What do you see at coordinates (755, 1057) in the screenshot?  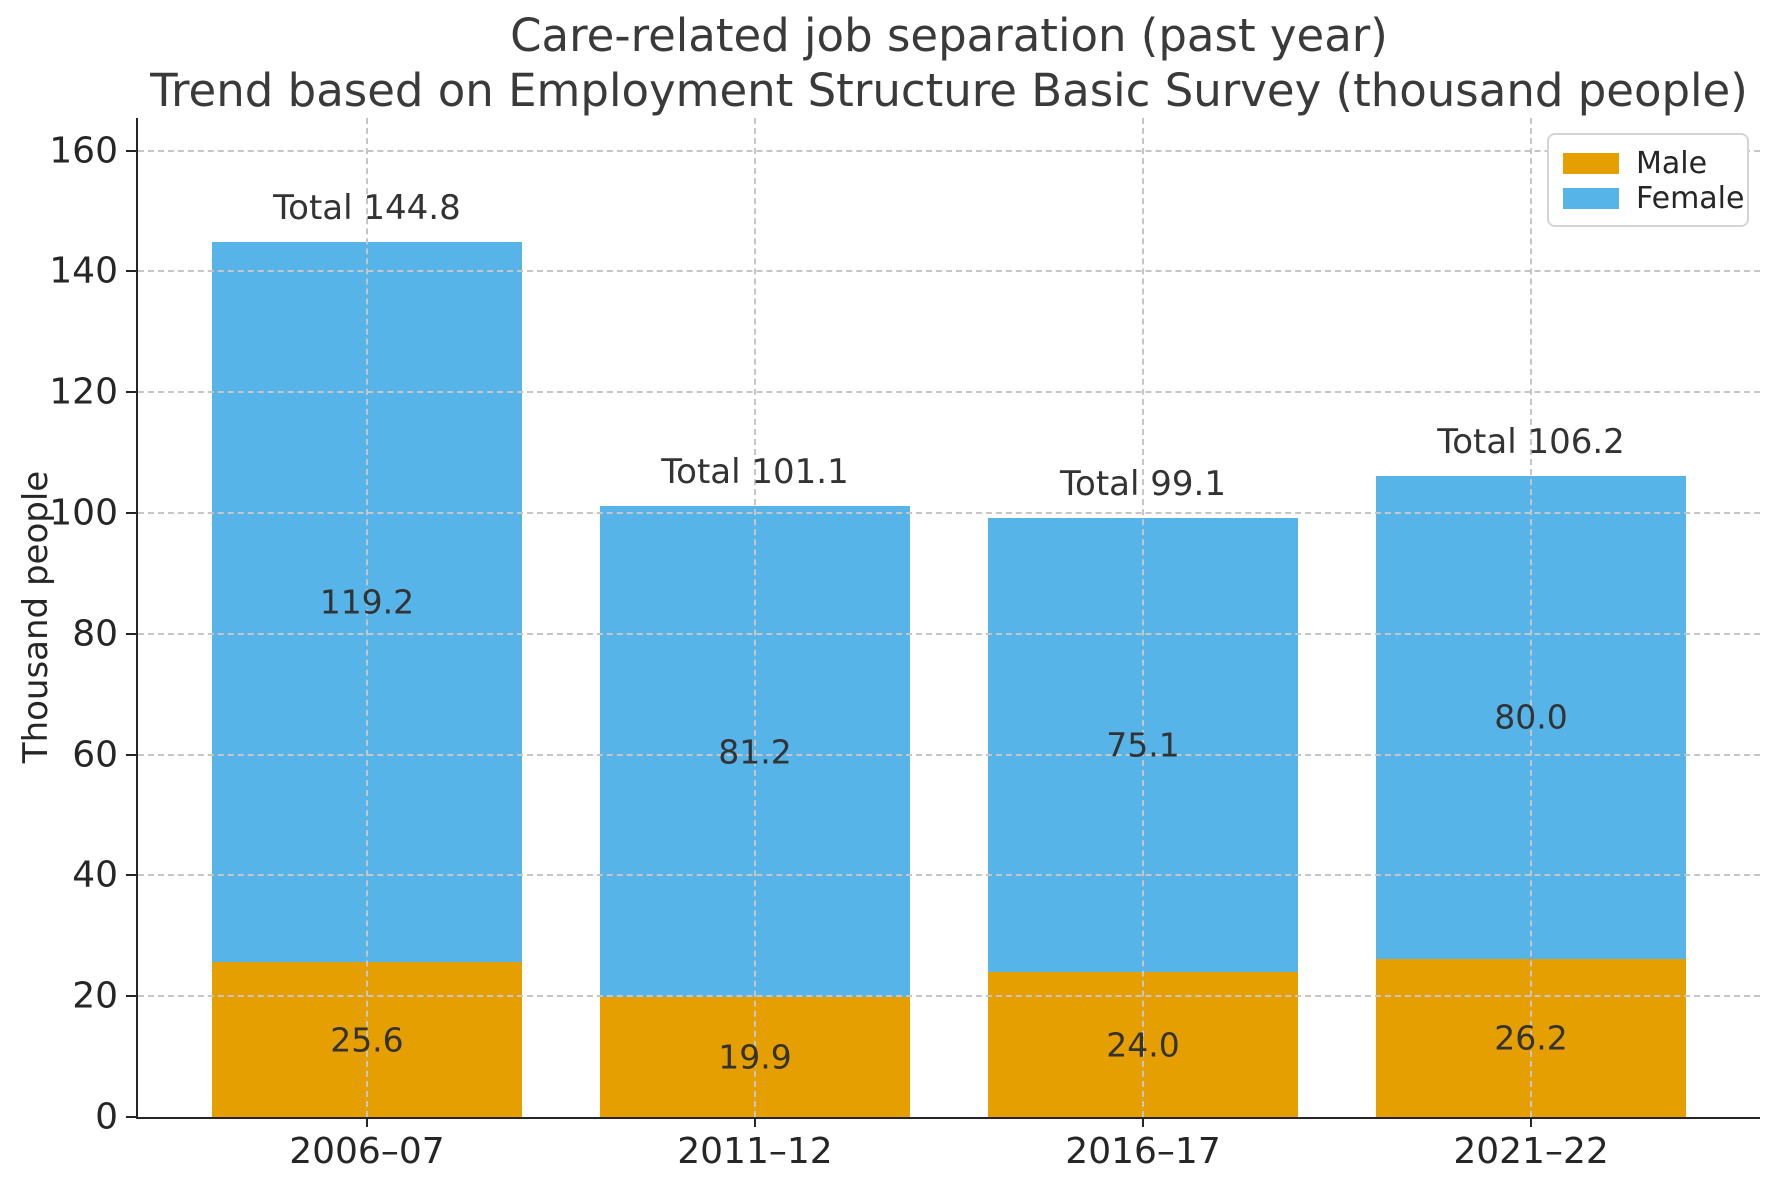 I see `bar-value-label: 19.9` at bounding box center [755, 1057].